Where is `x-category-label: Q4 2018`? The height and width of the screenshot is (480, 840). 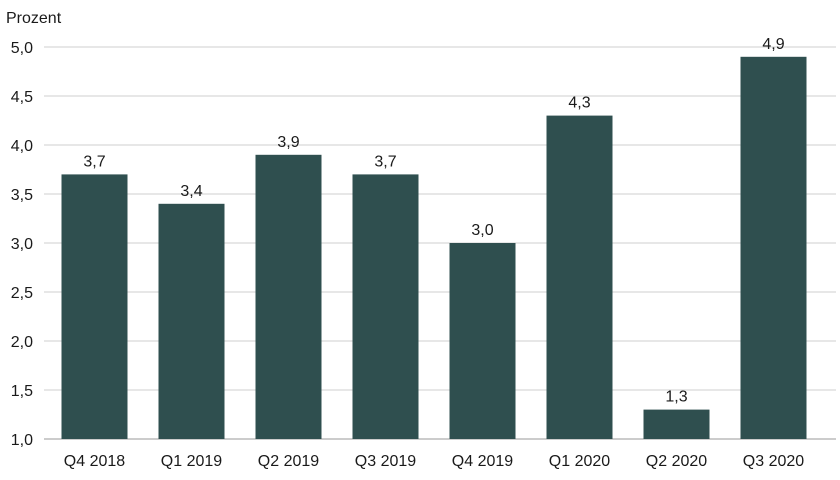 x-category-label: Q4 2018 is located at coordinates (94, 461).